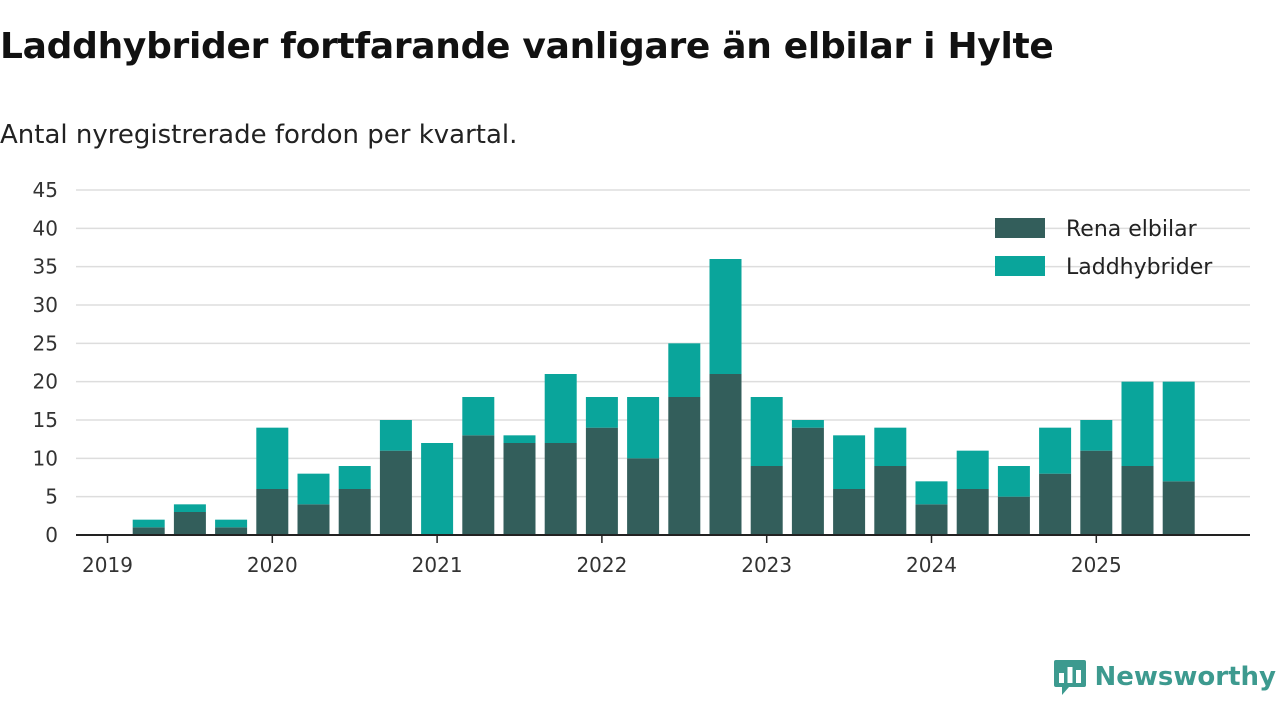  What do you see at coordinates (1185, 677) in the screenshot?
I see `brand-name: Newsworthy` at bounding box center [1185, 677].